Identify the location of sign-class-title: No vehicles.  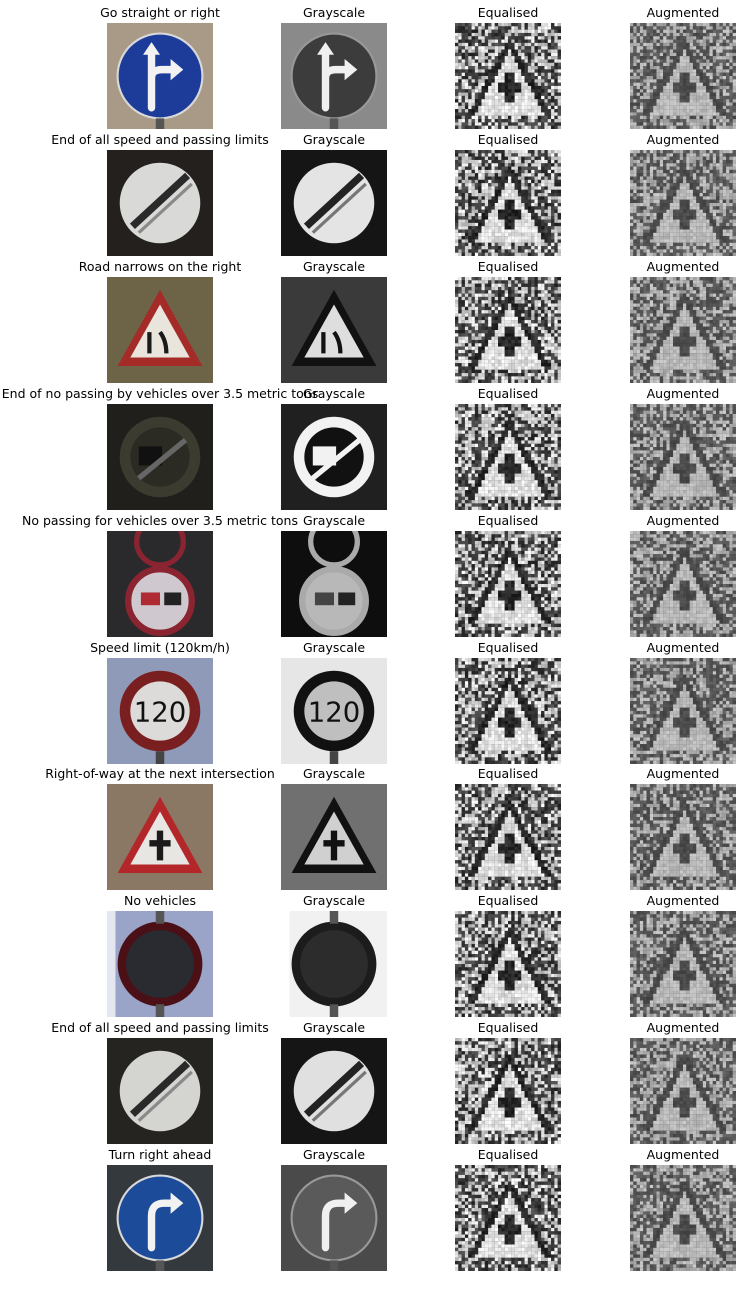
(160, 900).